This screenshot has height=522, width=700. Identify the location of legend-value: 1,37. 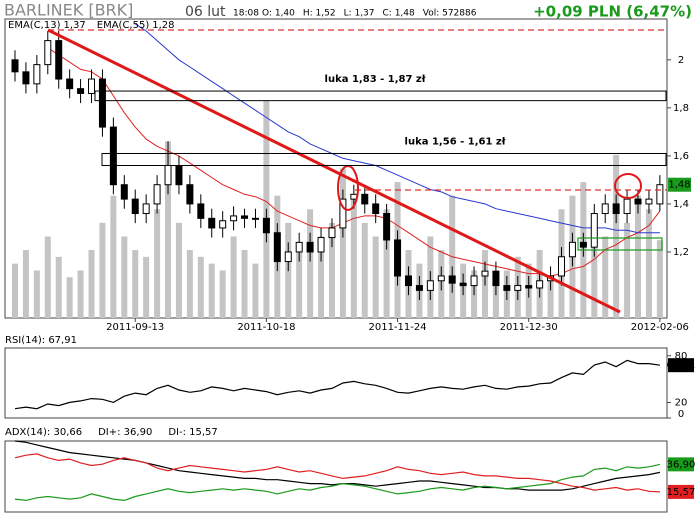
(74, 25).